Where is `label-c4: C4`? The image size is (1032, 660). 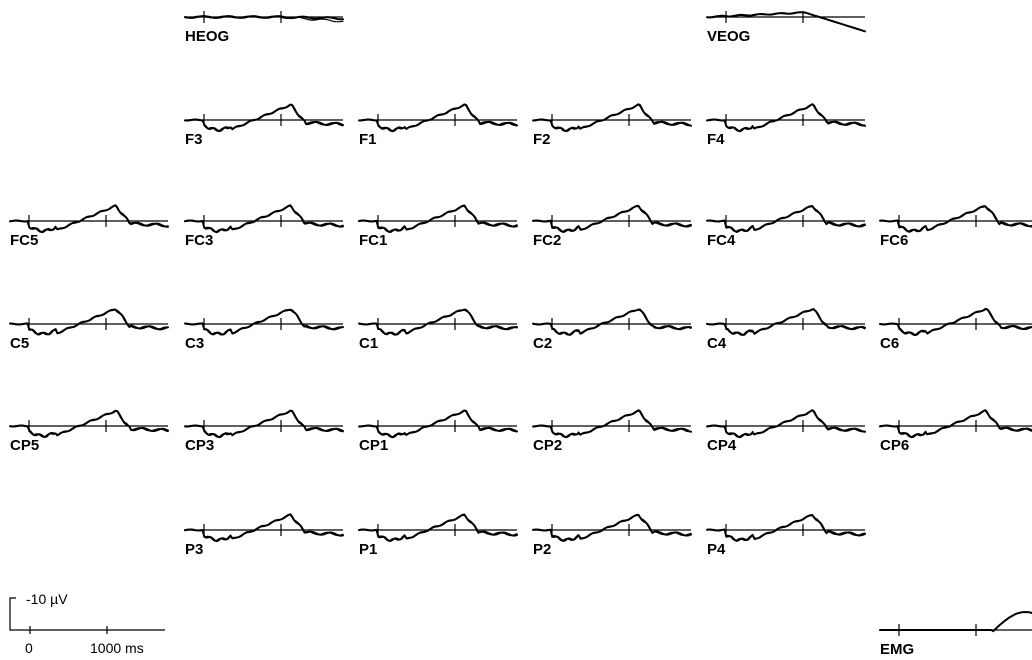 label-c4: C4 is located at coordinates (717, 343).